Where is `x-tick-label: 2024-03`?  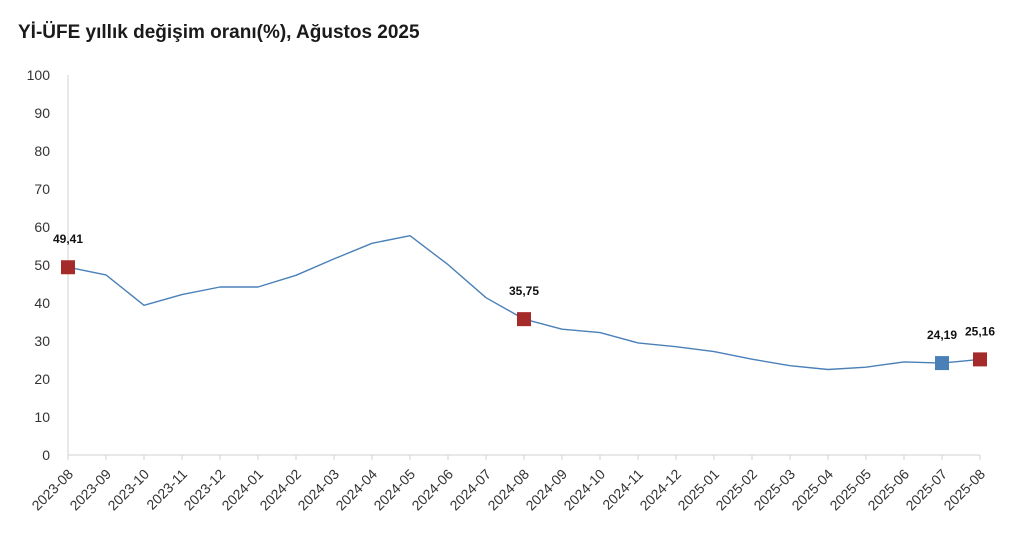 x-tick-label: 2024-03 is located at coordinates (318, 490).